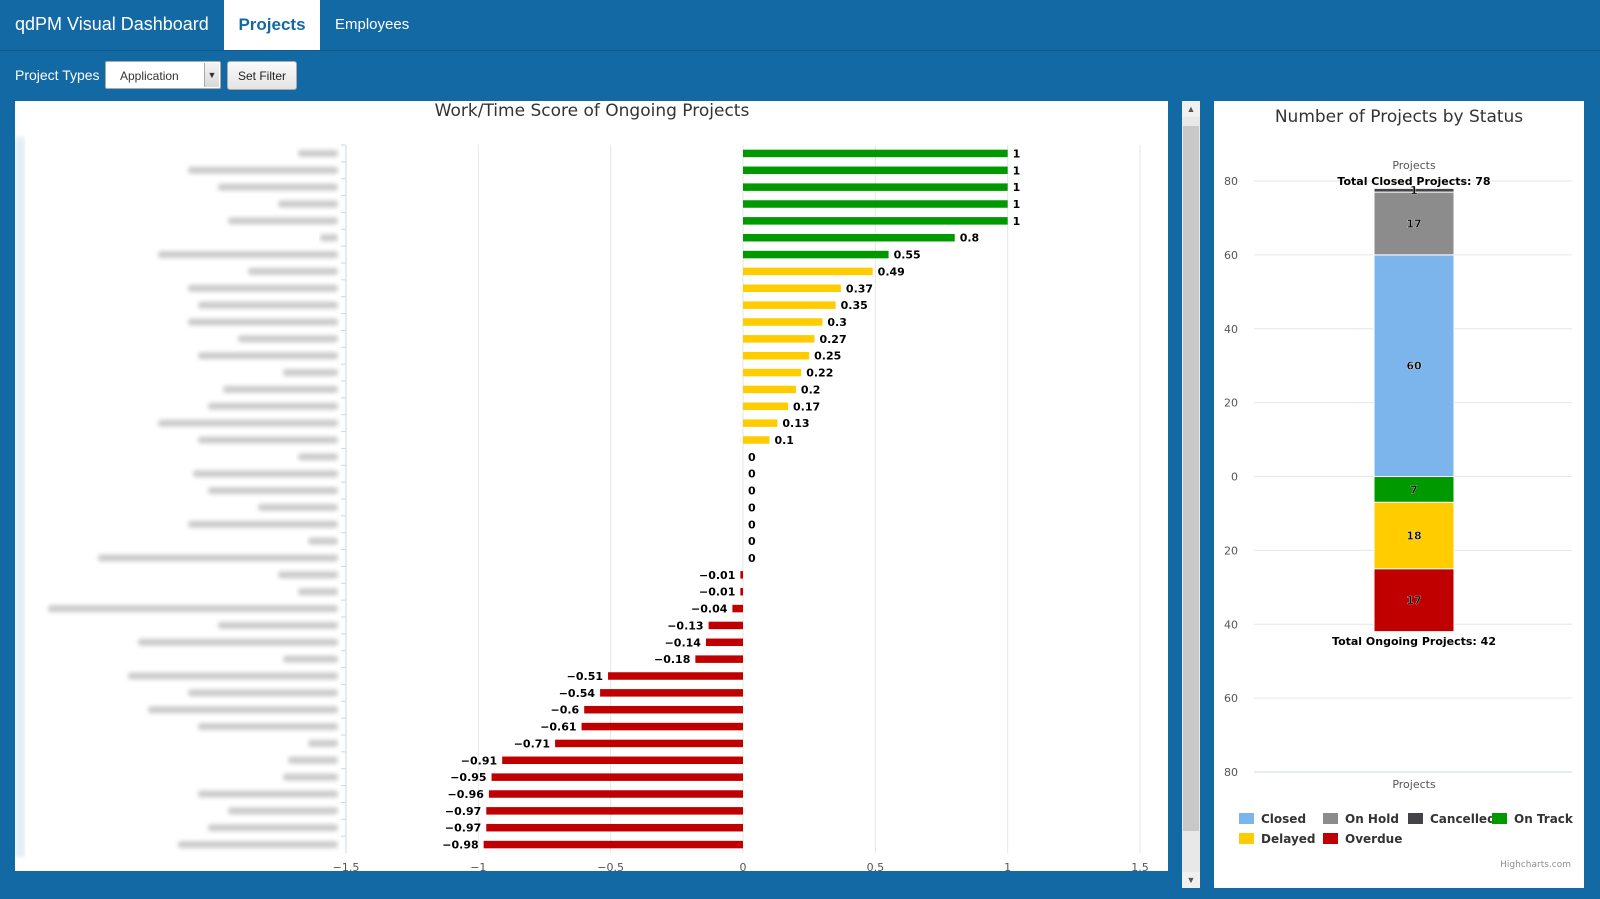 The width and height of the screenshot is (1600, 899). What do you see at coordinates (1191, 880) in the screenshot?
I see `scroll-down-icon: ▼` at bounding box center [1191, 880].